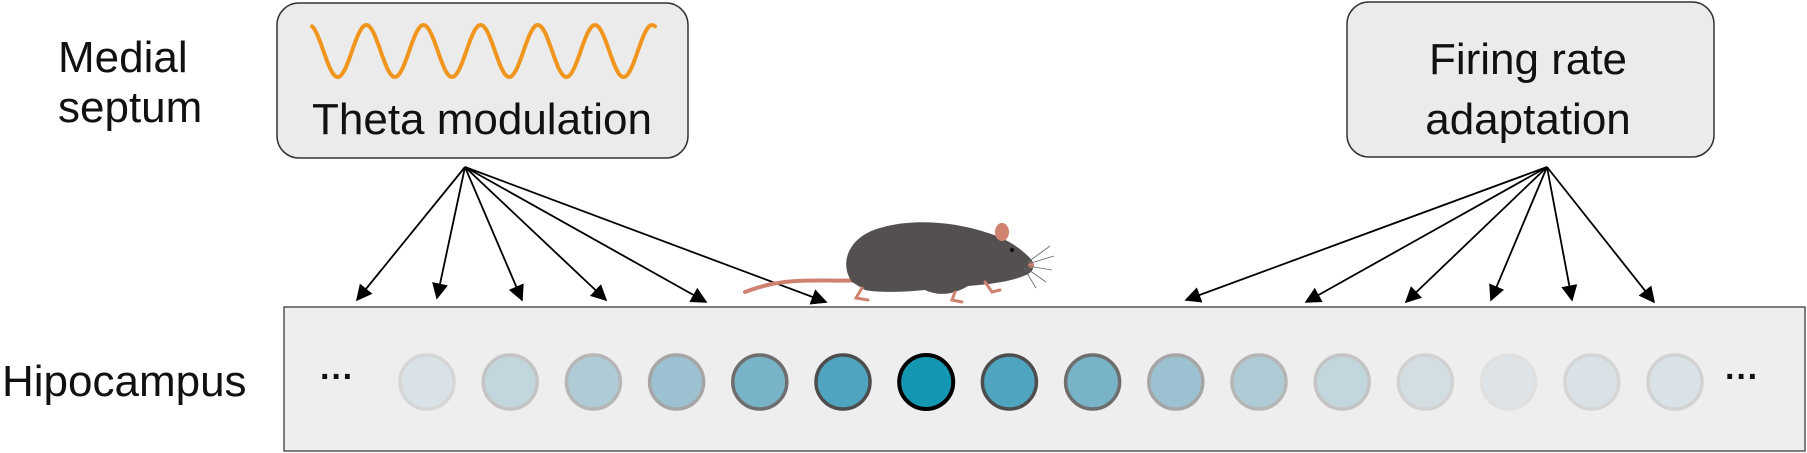  What do you see at coordinates (926, 382) in the screenshot?
I see `place-cell-active` at bounding box center [926, 382].